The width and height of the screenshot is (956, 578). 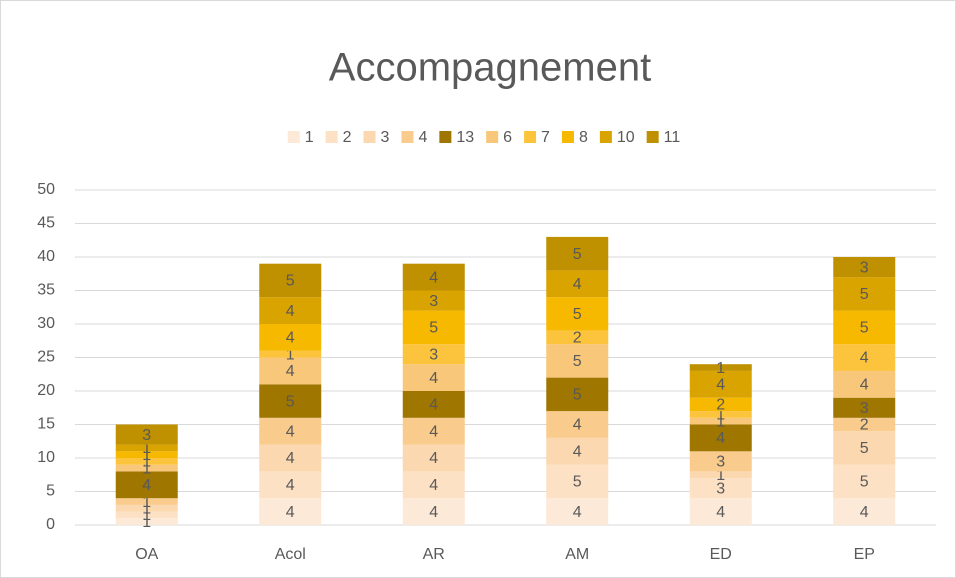 I want to click on chart-title: Accompagnement, so click(x=490, y=68).